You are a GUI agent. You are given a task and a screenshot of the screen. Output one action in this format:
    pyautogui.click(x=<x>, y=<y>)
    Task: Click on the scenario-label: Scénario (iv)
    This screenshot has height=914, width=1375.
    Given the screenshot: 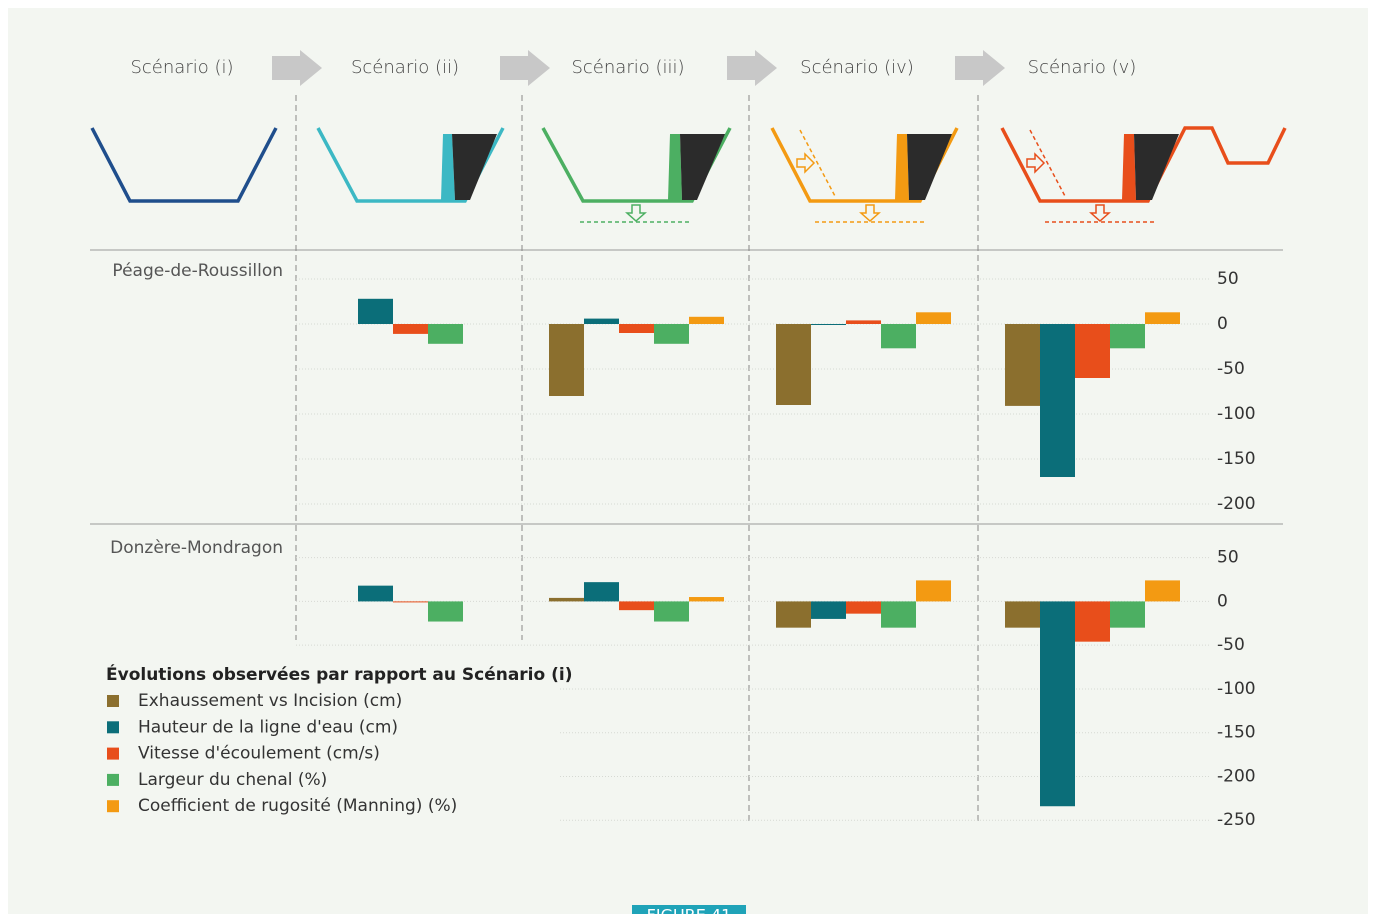 What is the action you would take?
    pyautogui.click(x=857, y=67)
    